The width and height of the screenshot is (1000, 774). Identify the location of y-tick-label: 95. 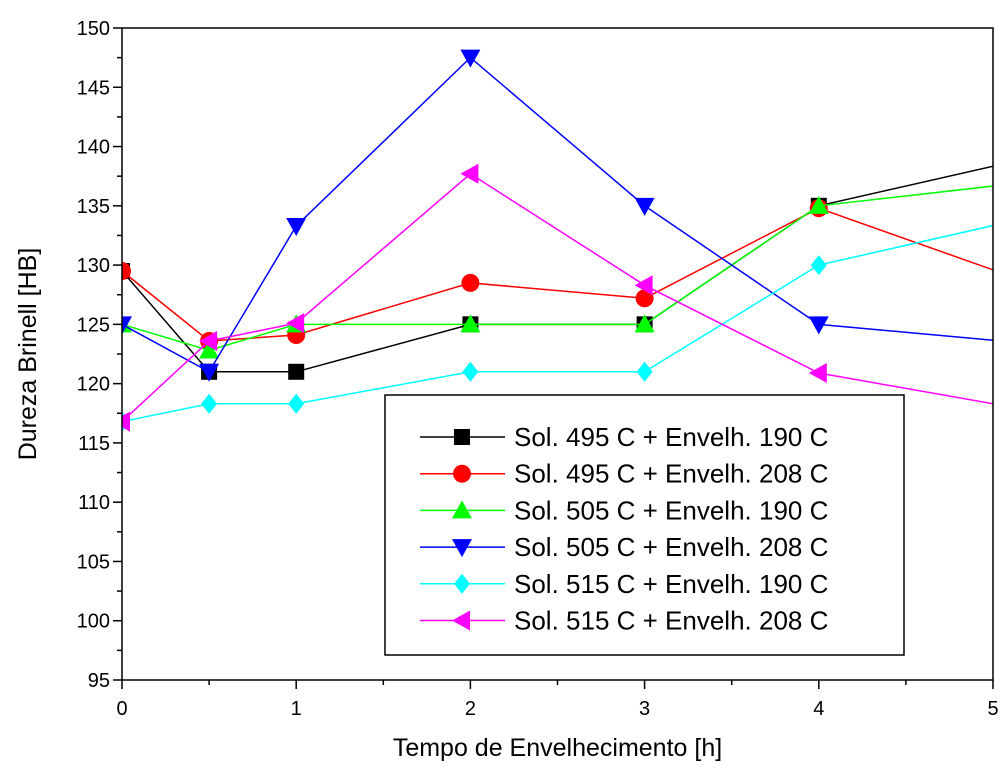
(99, 681).